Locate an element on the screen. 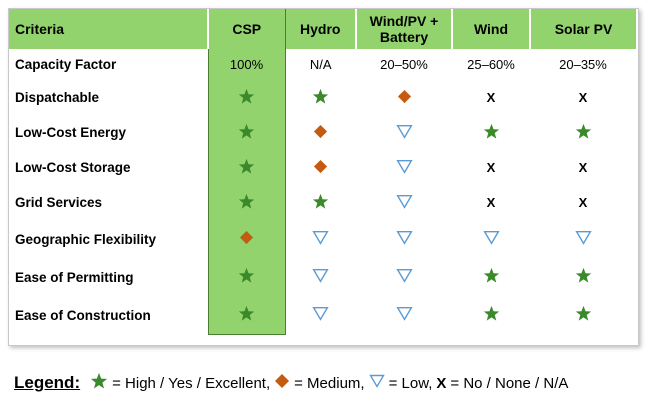 The width and height of the screenshot is (646, 410). legend-medium-label: = Medium, is located at coordinates (329, 383).